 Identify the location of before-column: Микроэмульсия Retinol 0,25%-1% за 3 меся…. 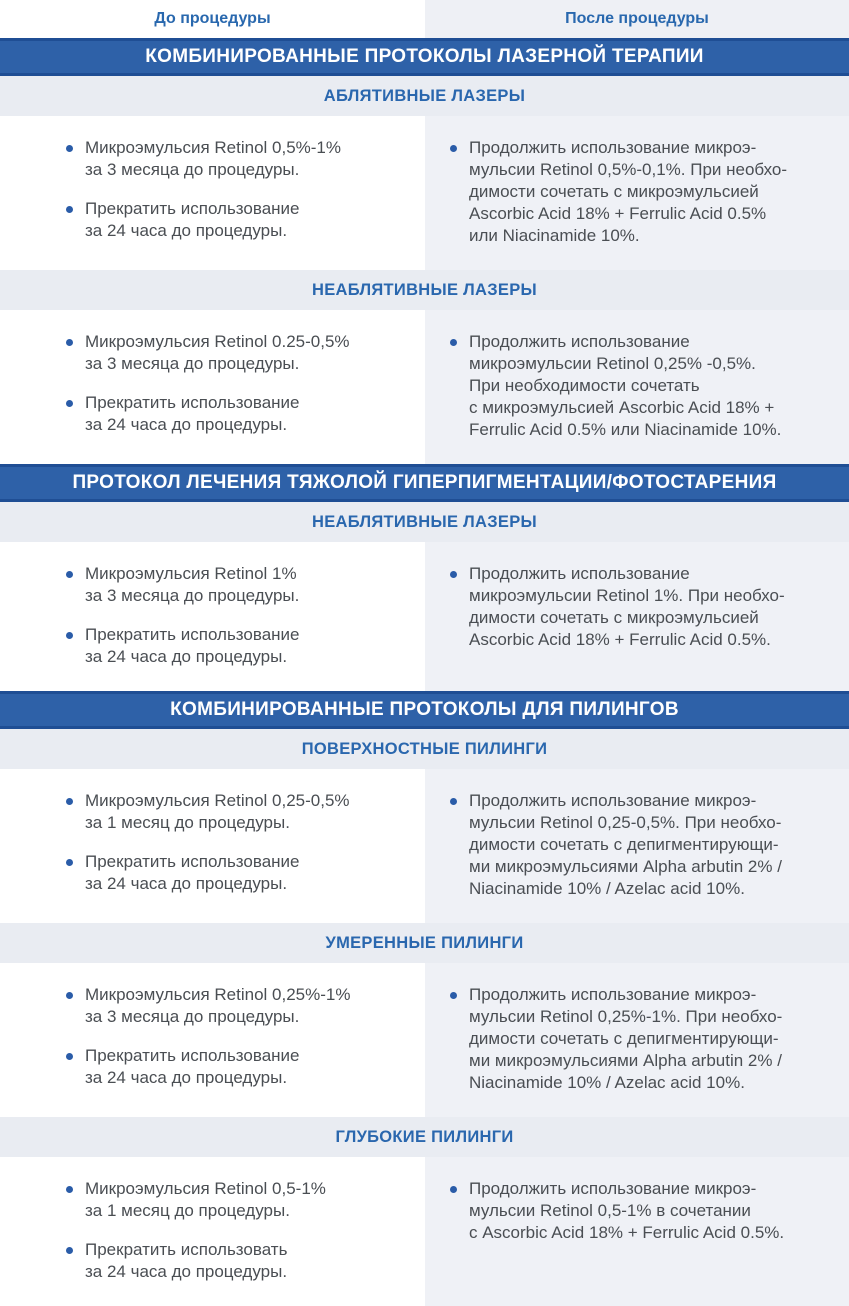
(212, 1040).